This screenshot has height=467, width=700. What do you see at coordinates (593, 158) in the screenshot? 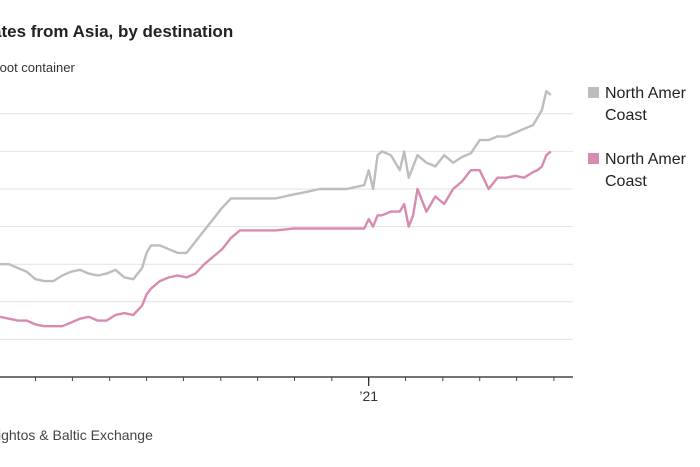
I see `legend-swatch-west` at bounding box center [593, 158].